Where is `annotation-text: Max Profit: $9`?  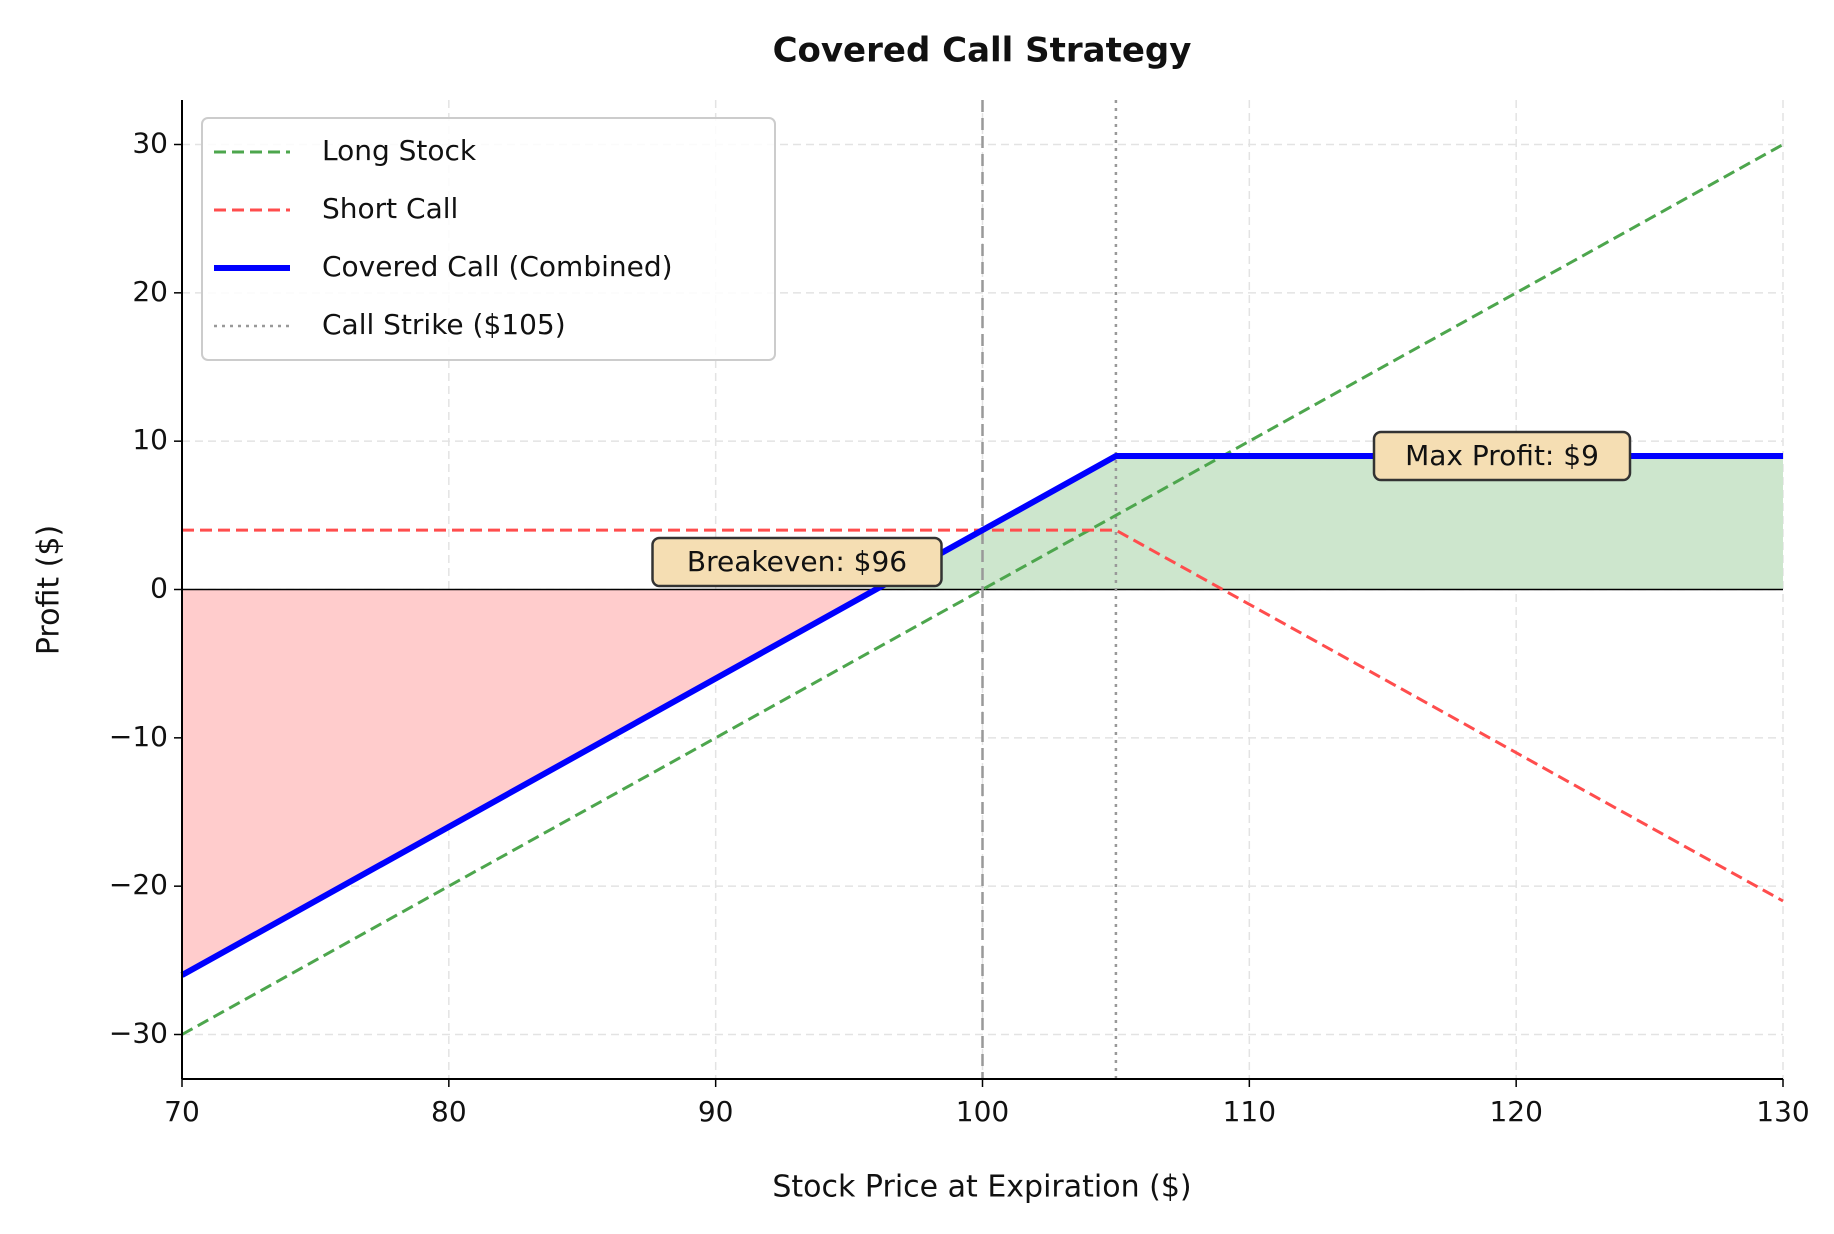
annotation-text: Max Profit: $9 is located at coordinates (1502, 455).